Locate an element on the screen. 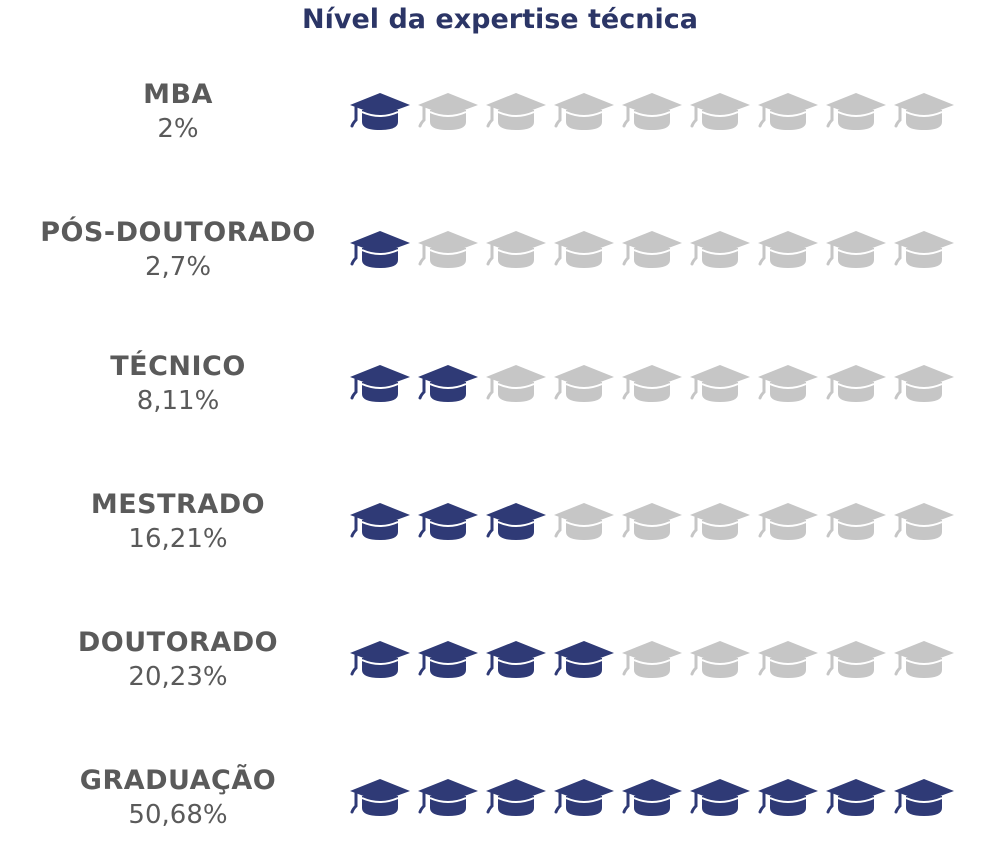 This screenshot has width=1000, height=847. data-label: 8,11% is located at coordinates (178, 401).